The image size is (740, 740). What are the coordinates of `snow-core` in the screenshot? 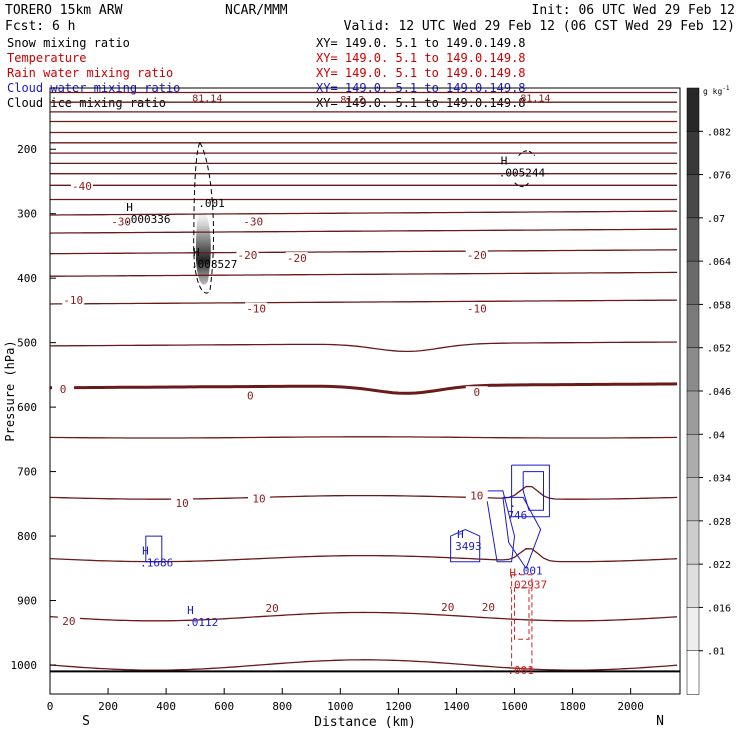 It's located at (203, 244).